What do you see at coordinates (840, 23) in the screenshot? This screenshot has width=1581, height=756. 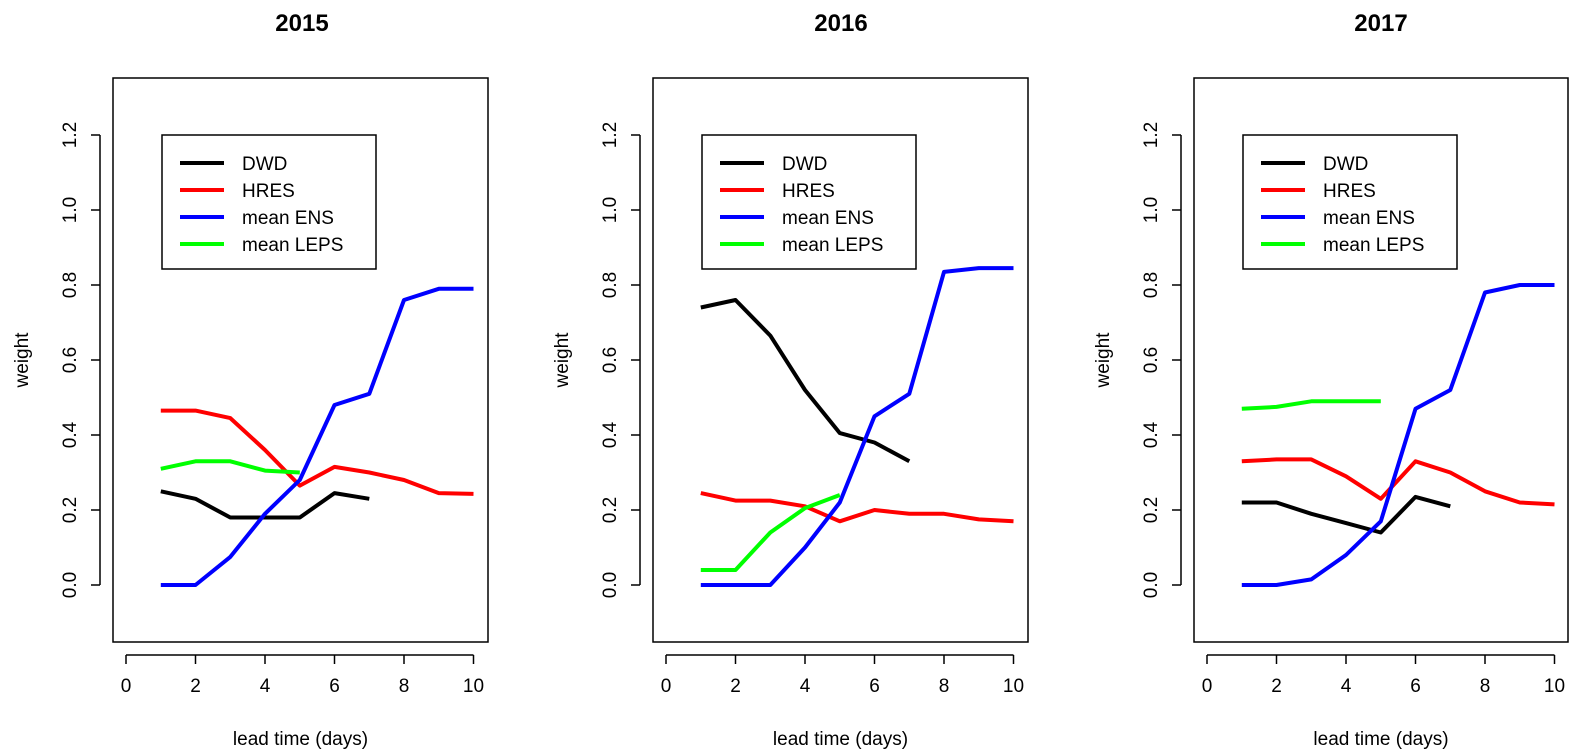 I see `chart-title: 2016` at bounding box center [840, 23].